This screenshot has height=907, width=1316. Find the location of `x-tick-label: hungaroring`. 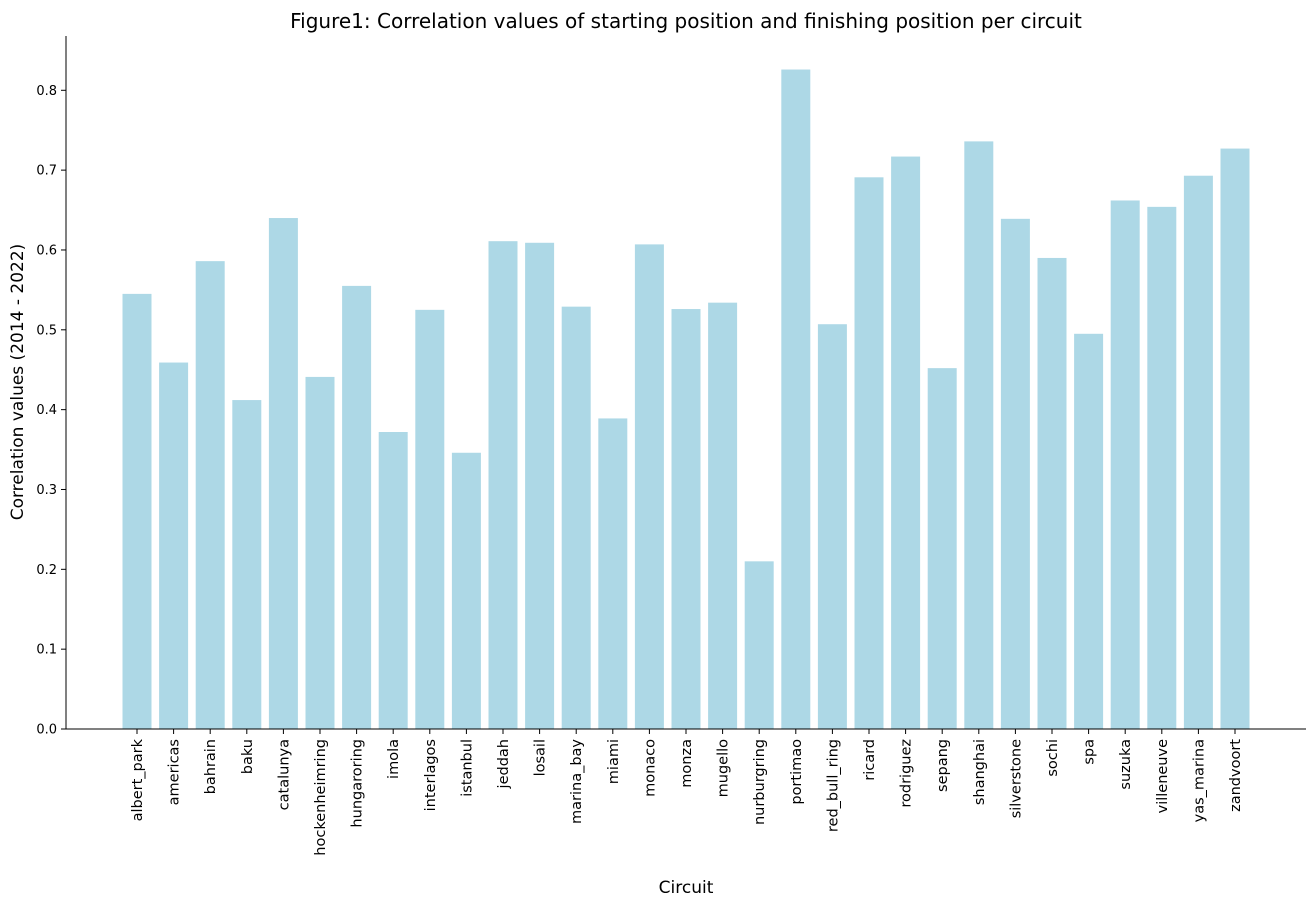

x-tick-label: hungaroring is located at coordinates (358, 783).